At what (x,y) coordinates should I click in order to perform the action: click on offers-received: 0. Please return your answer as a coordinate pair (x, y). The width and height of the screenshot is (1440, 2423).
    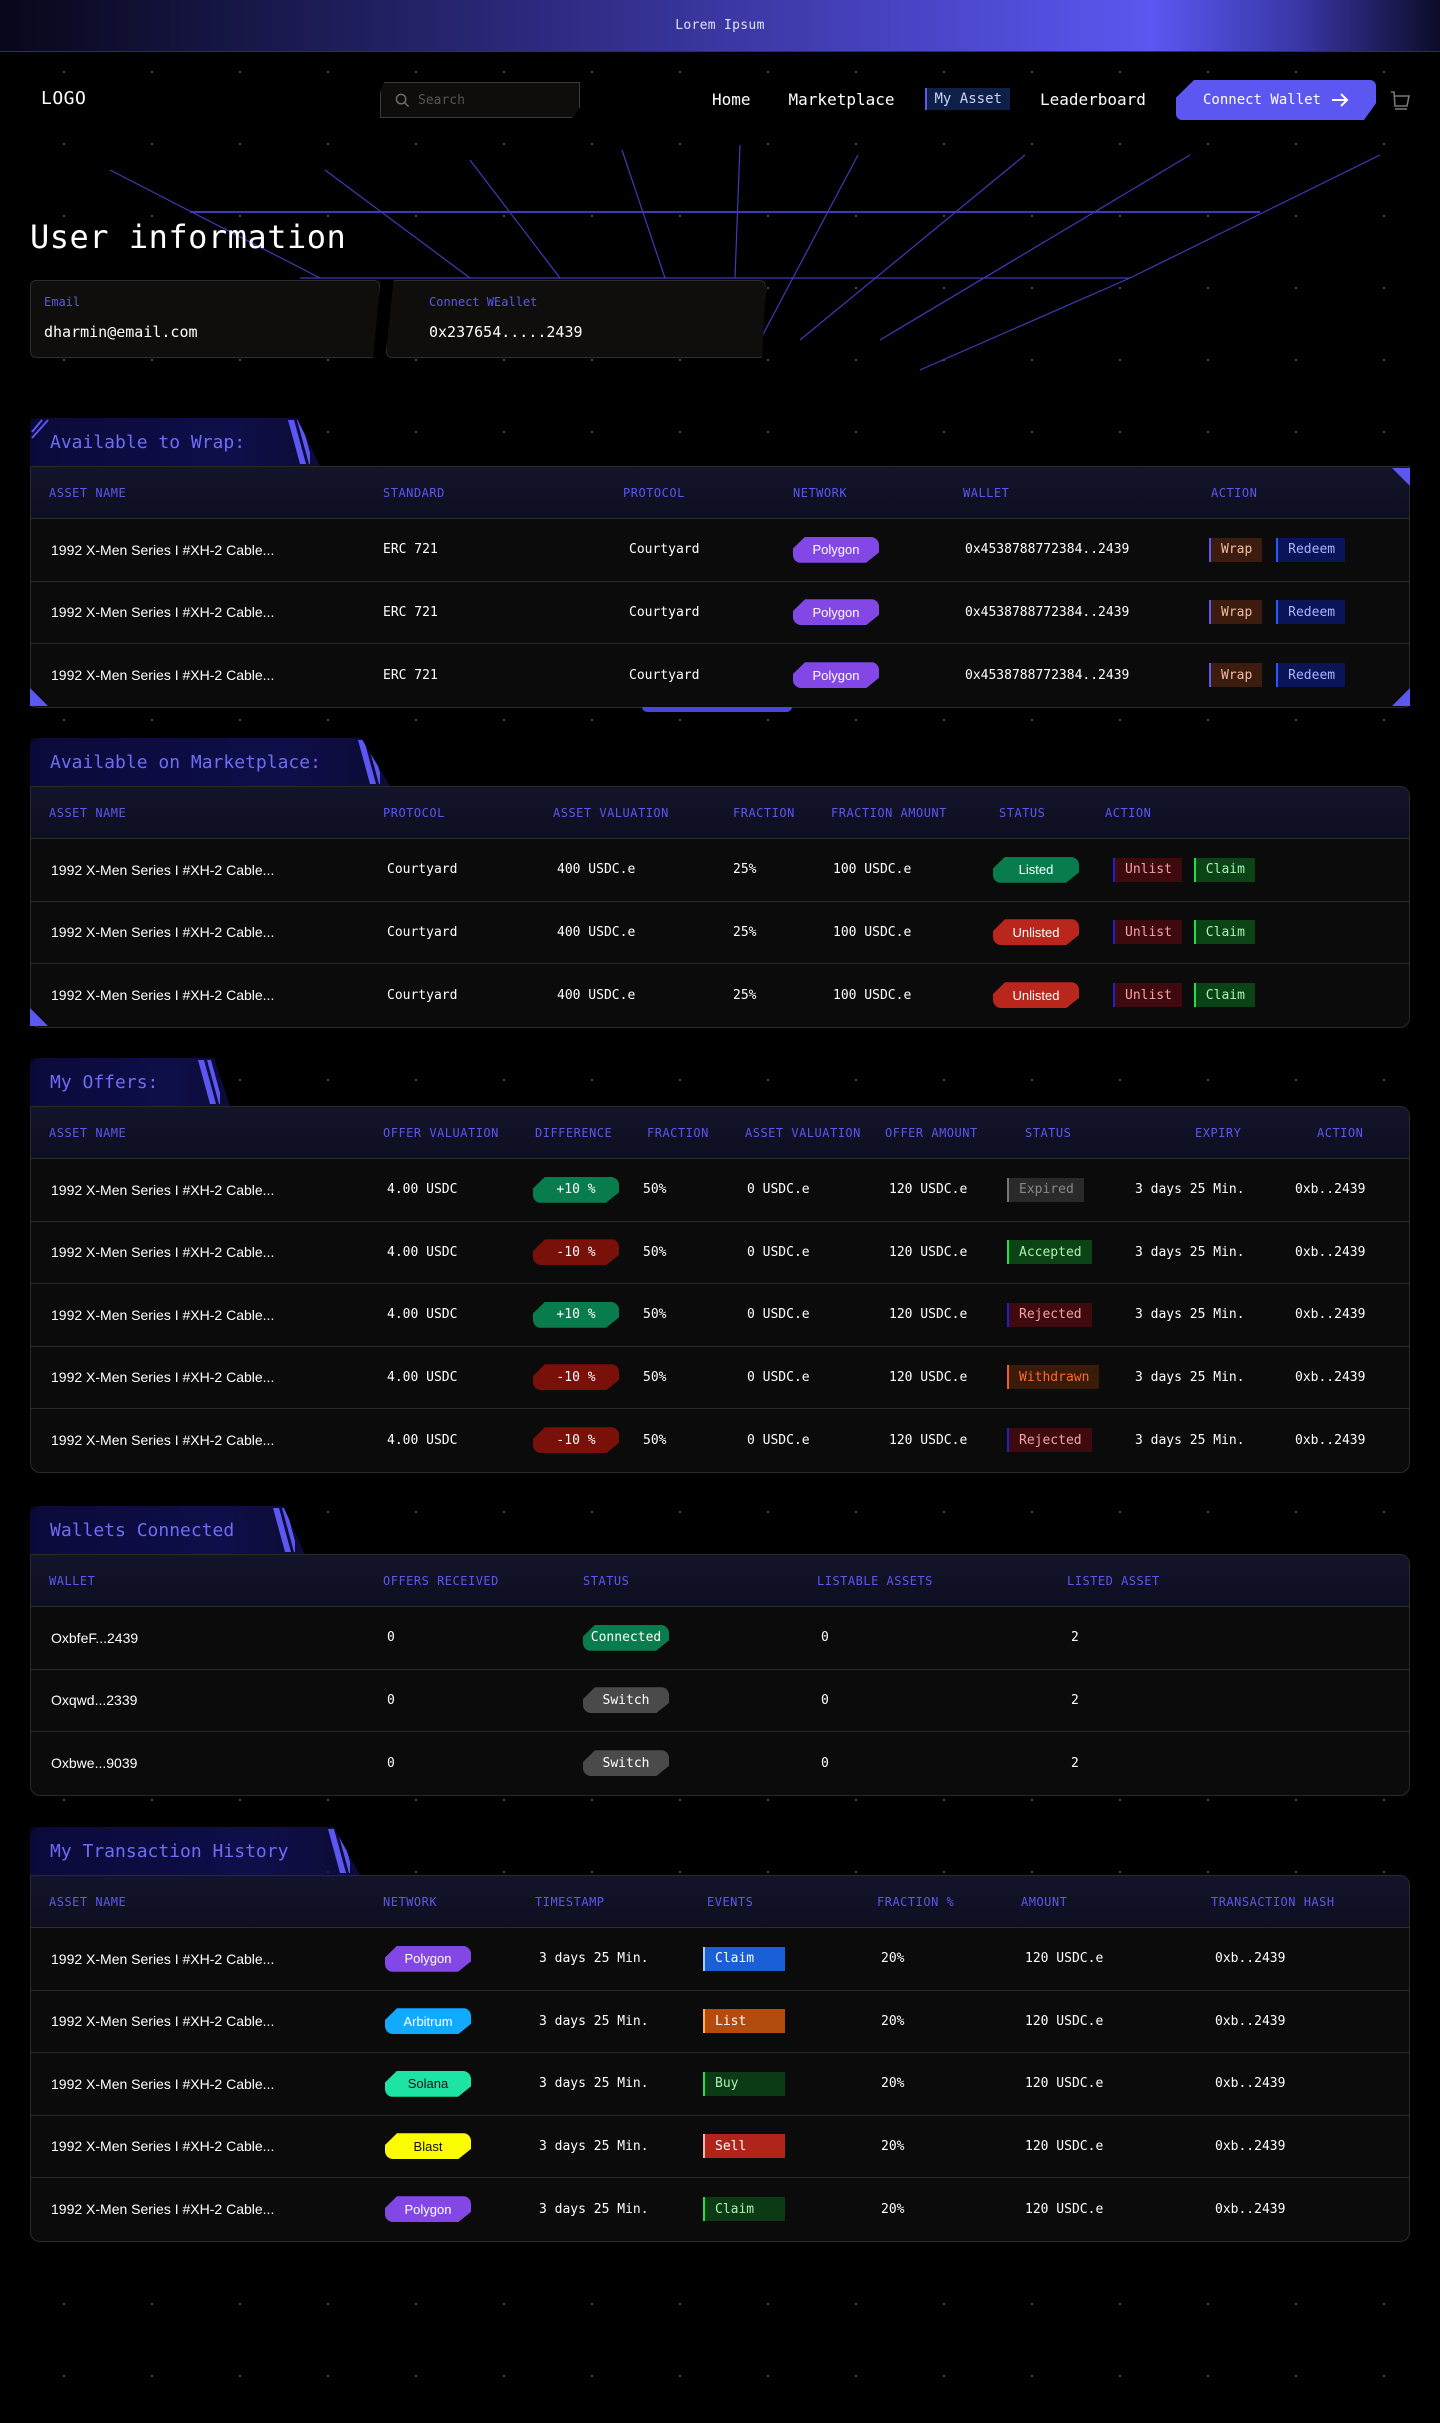
    Looking at the image, I should click on (391, 1638).